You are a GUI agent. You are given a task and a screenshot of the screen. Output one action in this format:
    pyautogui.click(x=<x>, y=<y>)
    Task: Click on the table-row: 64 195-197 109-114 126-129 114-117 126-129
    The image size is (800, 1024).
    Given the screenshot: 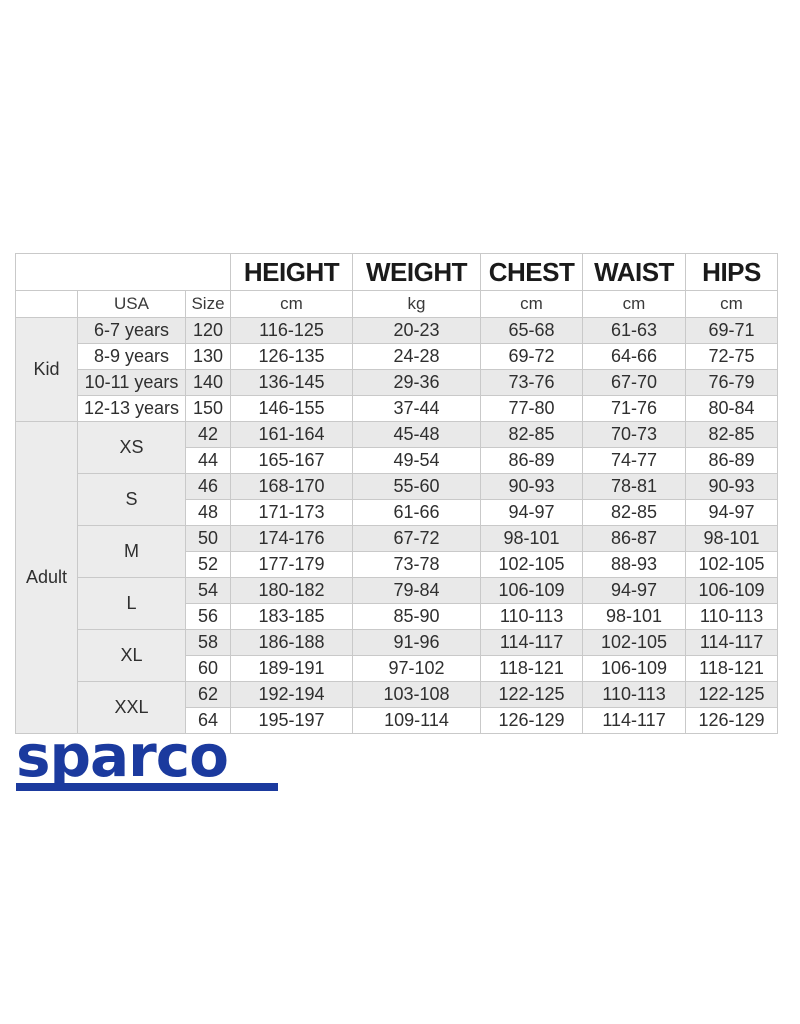 What is the action you would take?
    pyautogui.click(x=397, y=720)
    